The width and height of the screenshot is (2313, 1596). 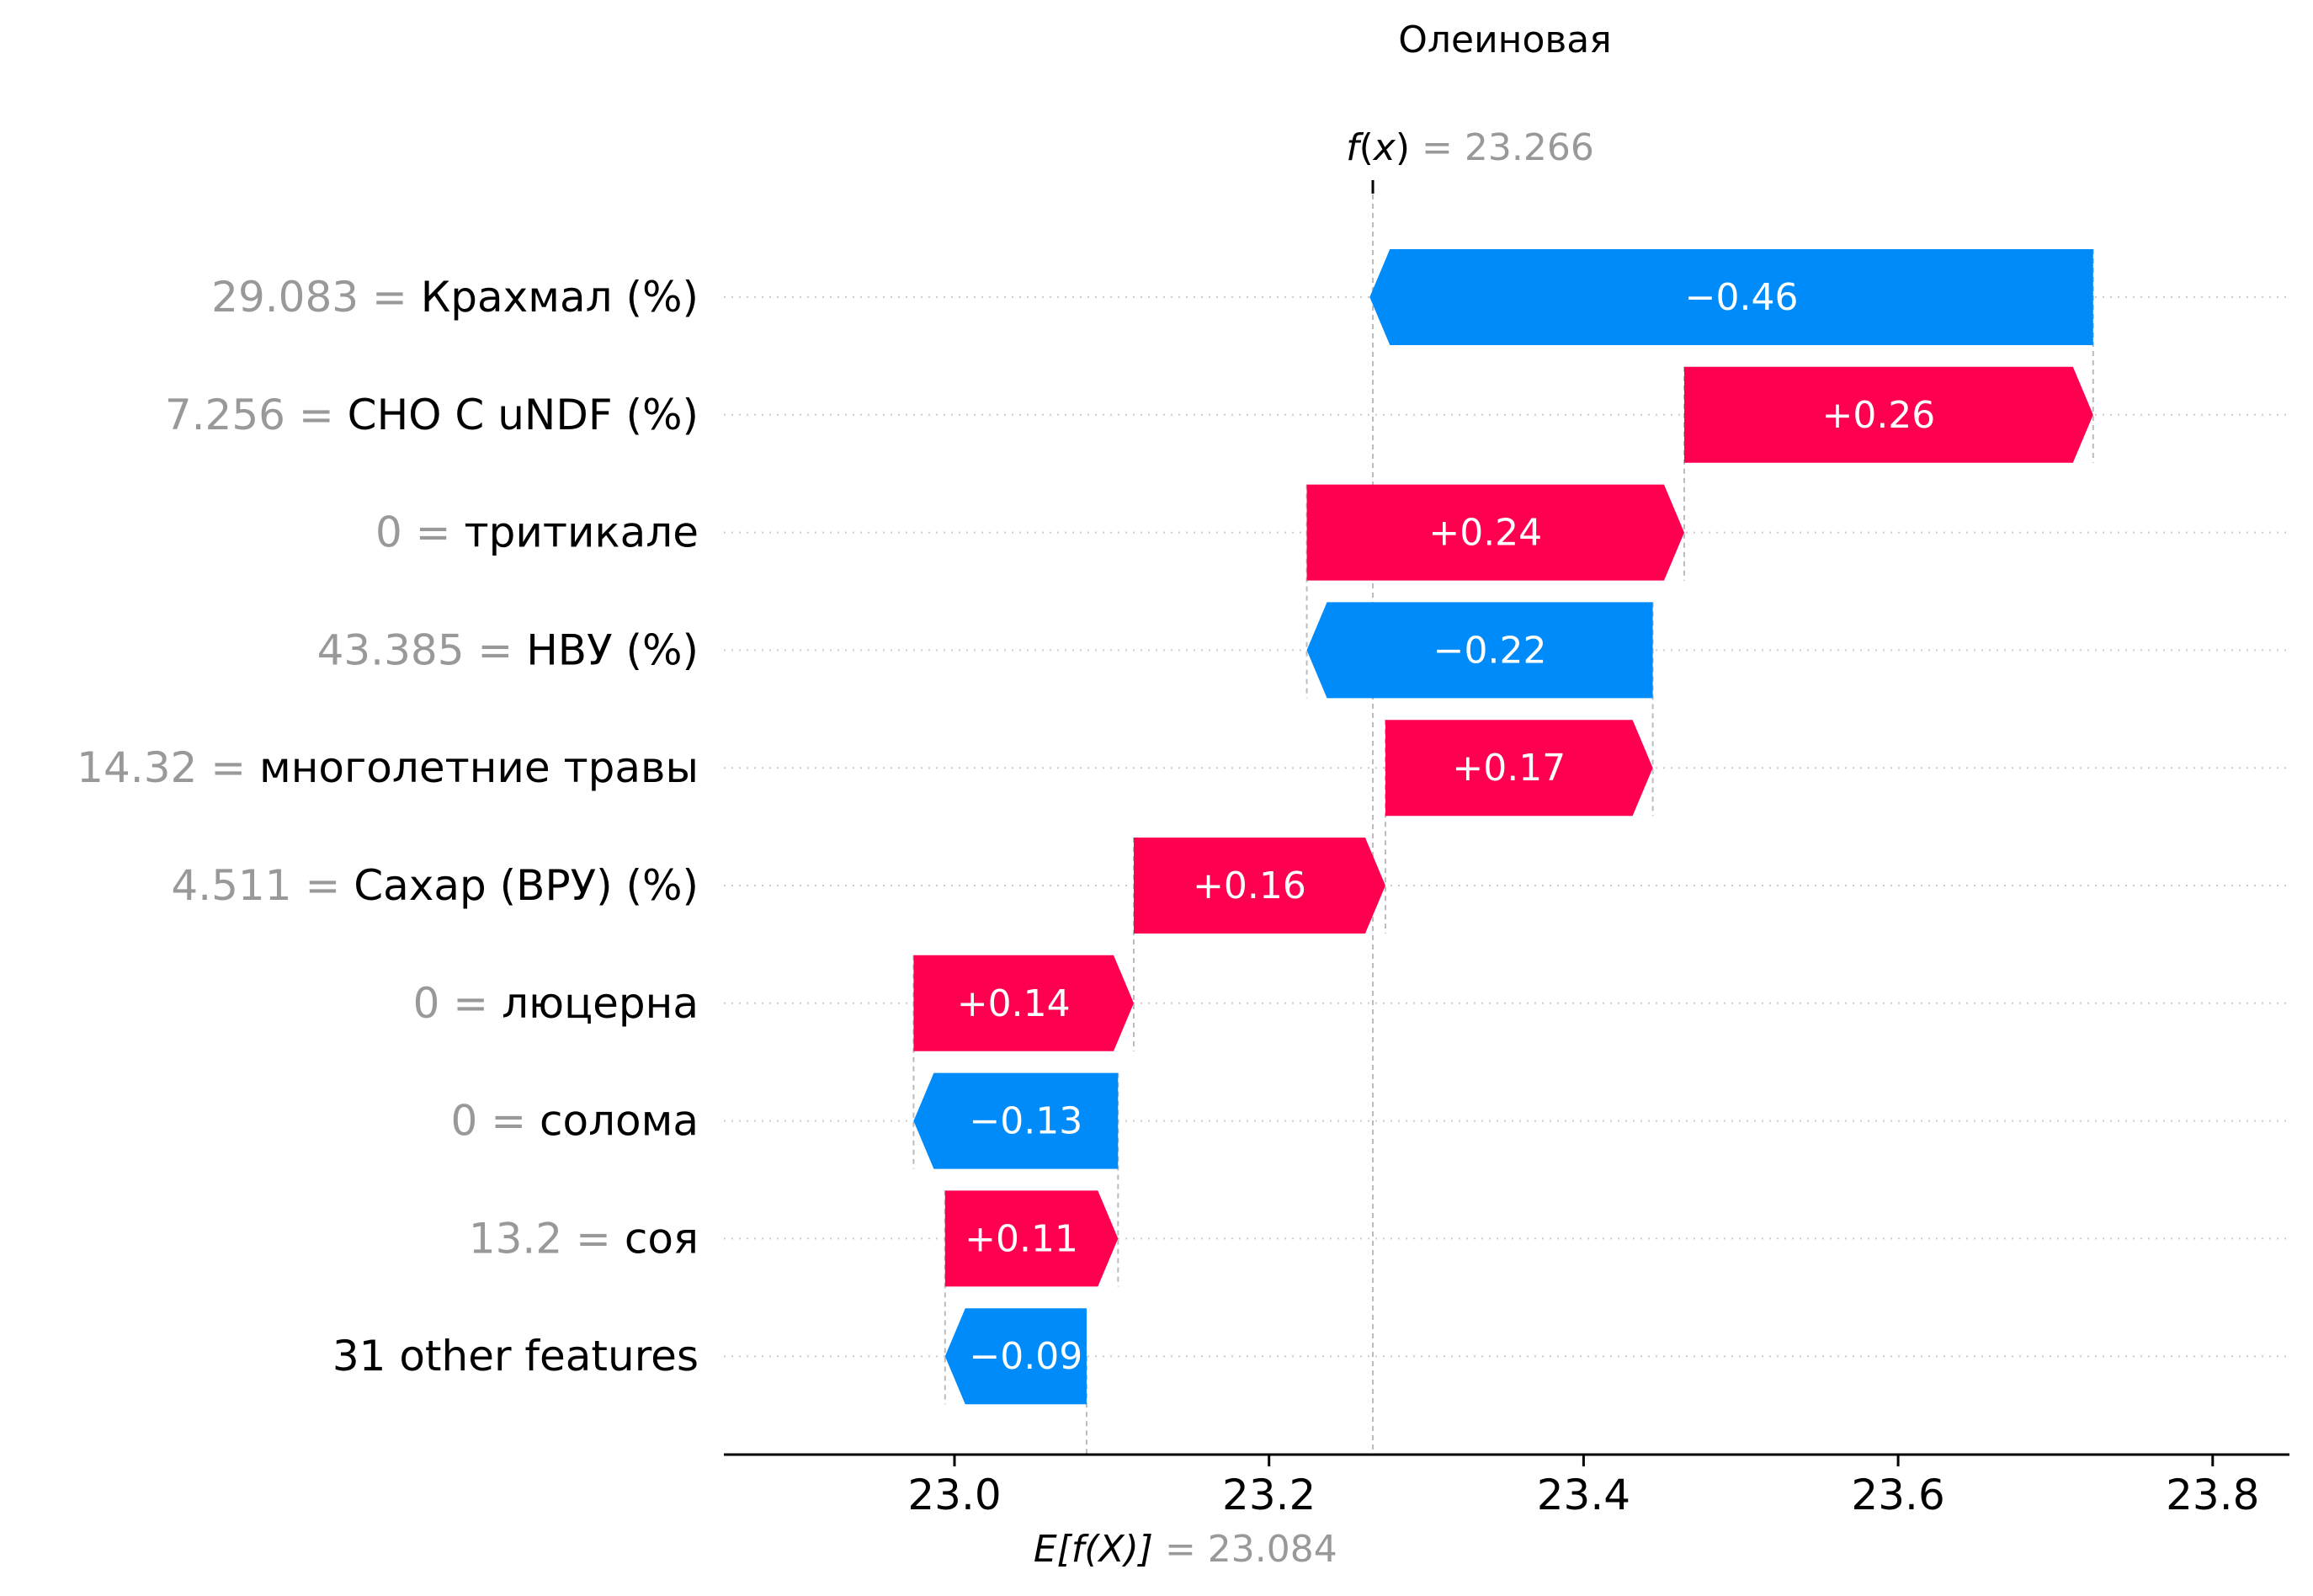 What do you see at coordinates (619, 1121) in the screenshot?
I see `feature-name: солома` at bounding box center [619, 1121].